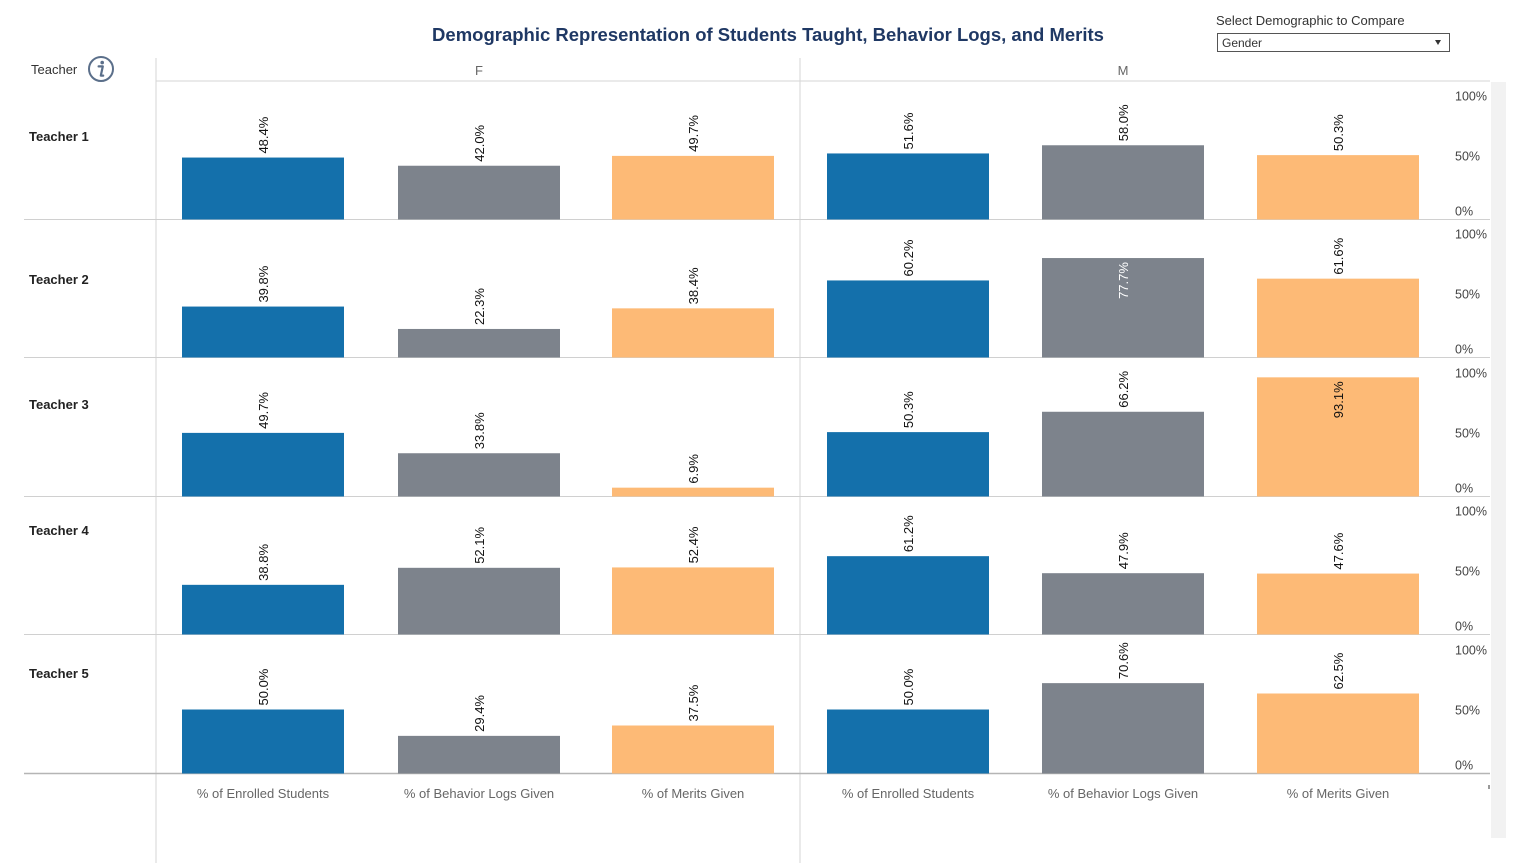  Describe the element at coordinates (1438, 42) in the screenshot. I see `chevron-down-icon` at that location.